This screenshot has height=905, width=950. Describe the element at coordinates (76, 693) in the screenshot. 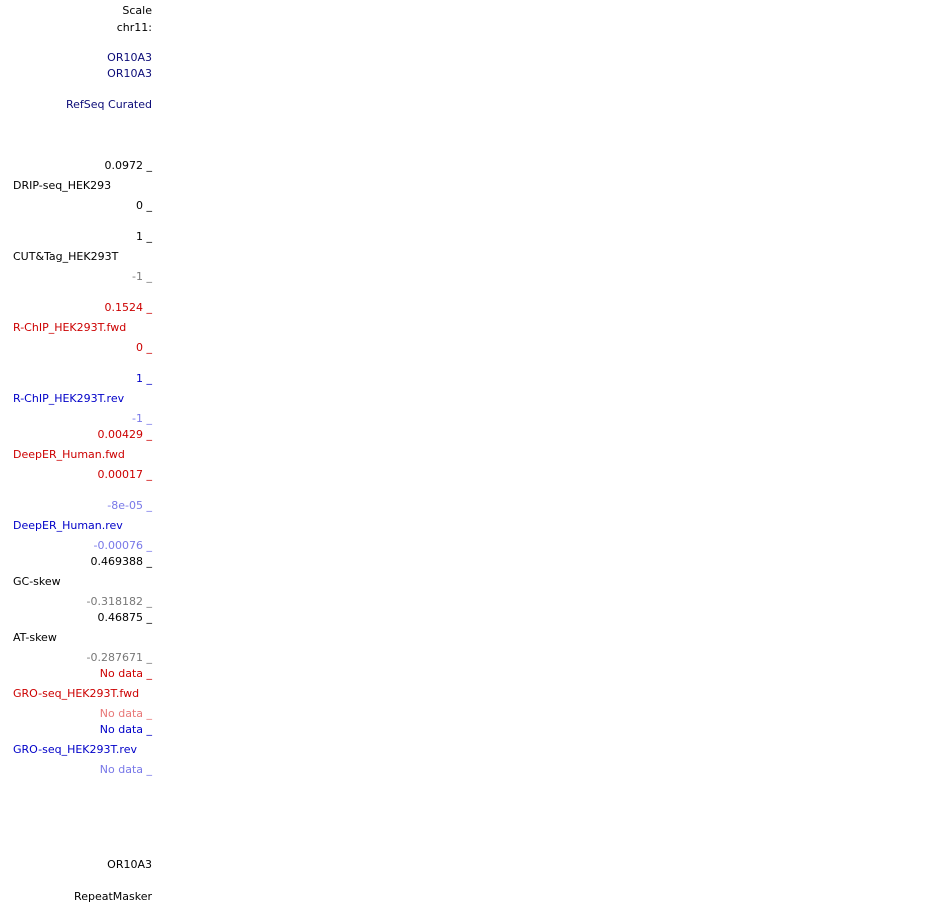

I see `gro-fwd-track-label: GRO-seq_HEK293T.fwd` at that location.